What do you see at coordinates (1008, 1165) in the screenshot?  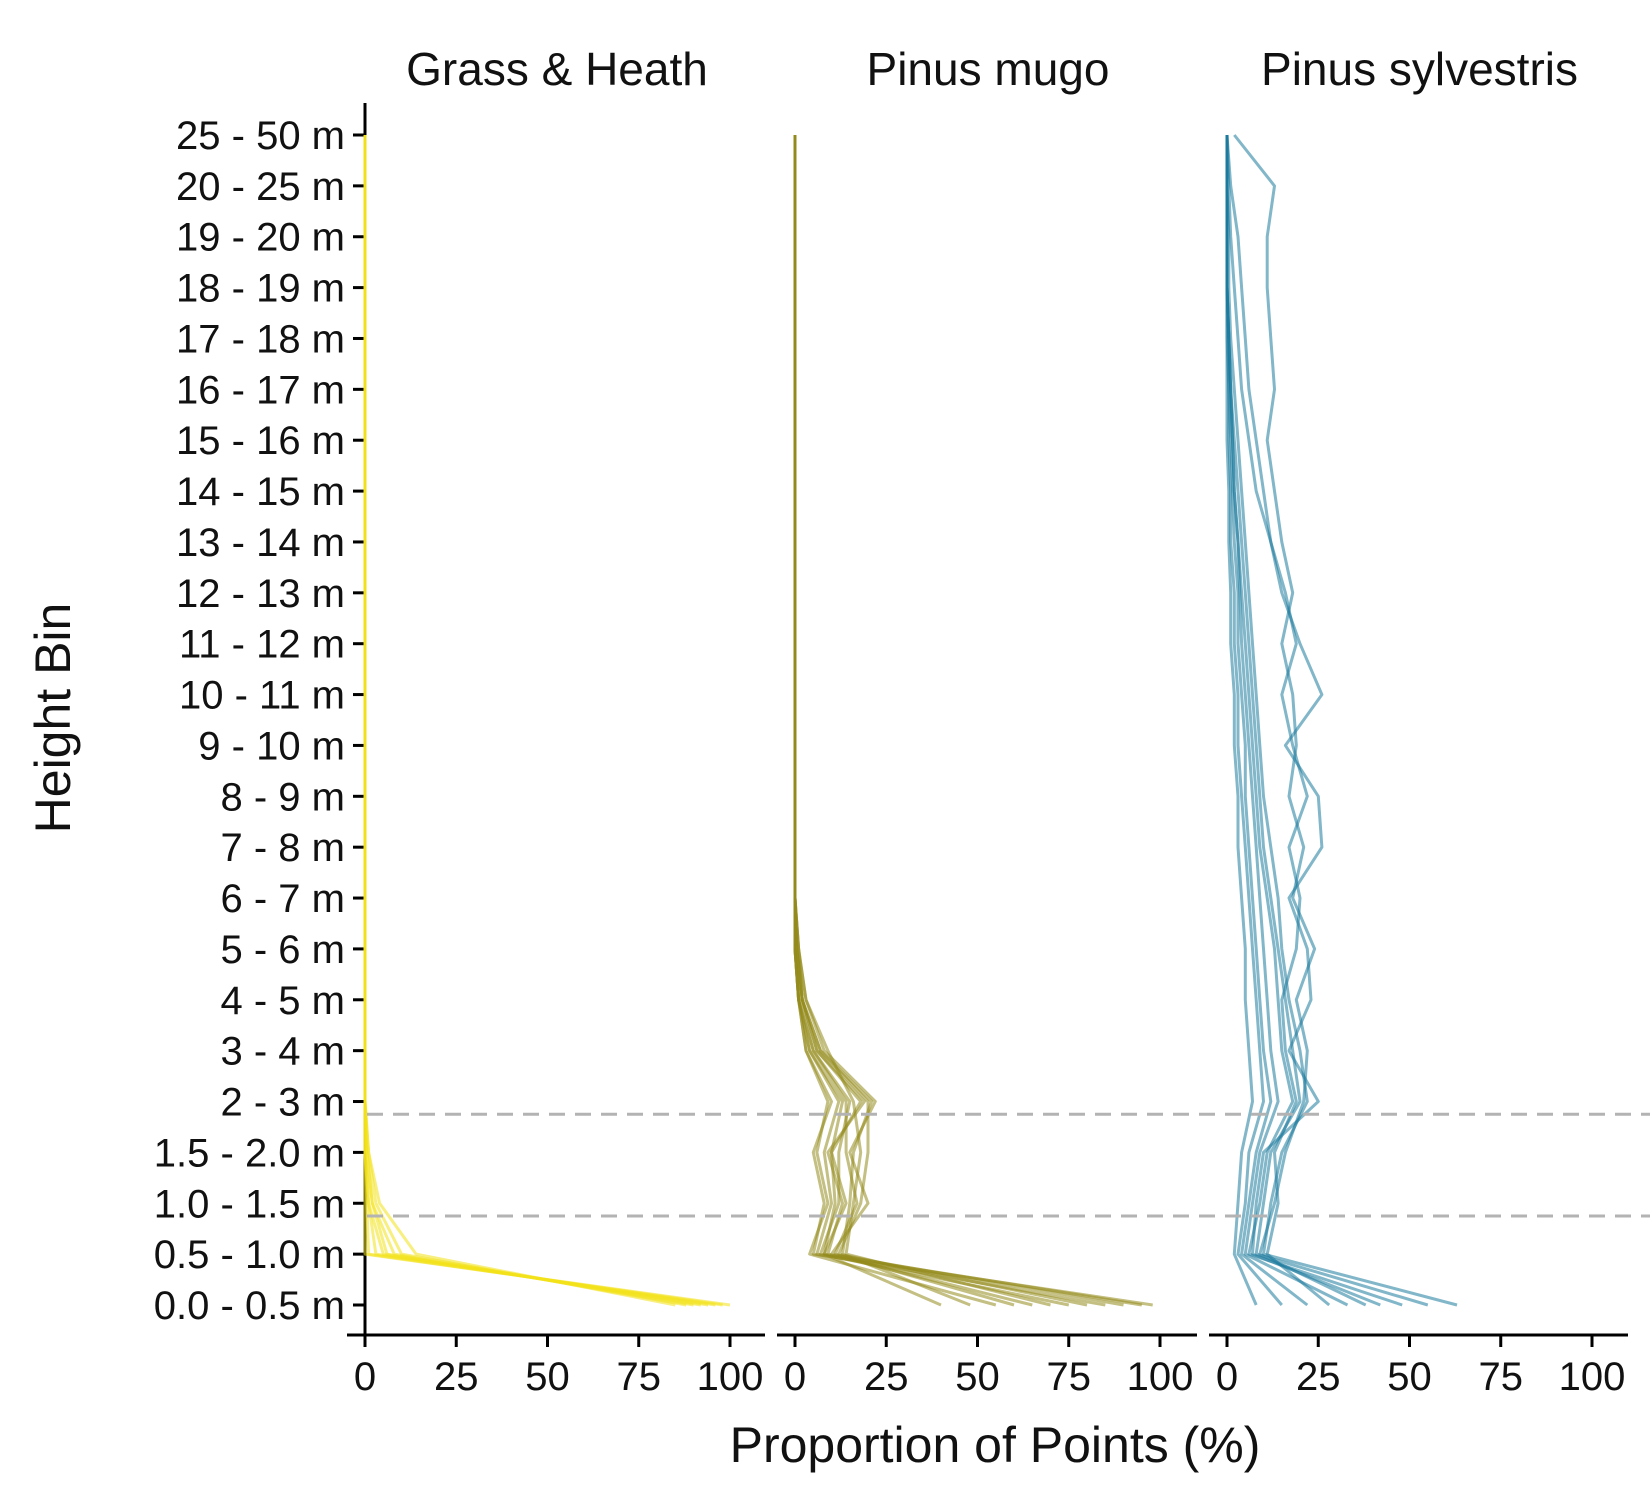 I see `reference-lines` at bounding box center [1008, 1165].